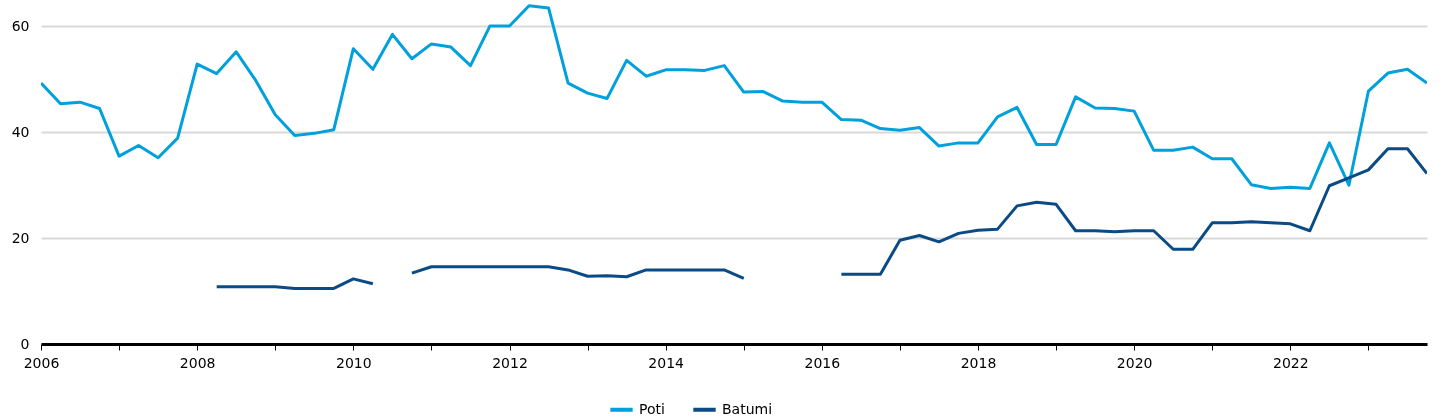  I want to click on x-tick-label: 2014, so click(666, 362).